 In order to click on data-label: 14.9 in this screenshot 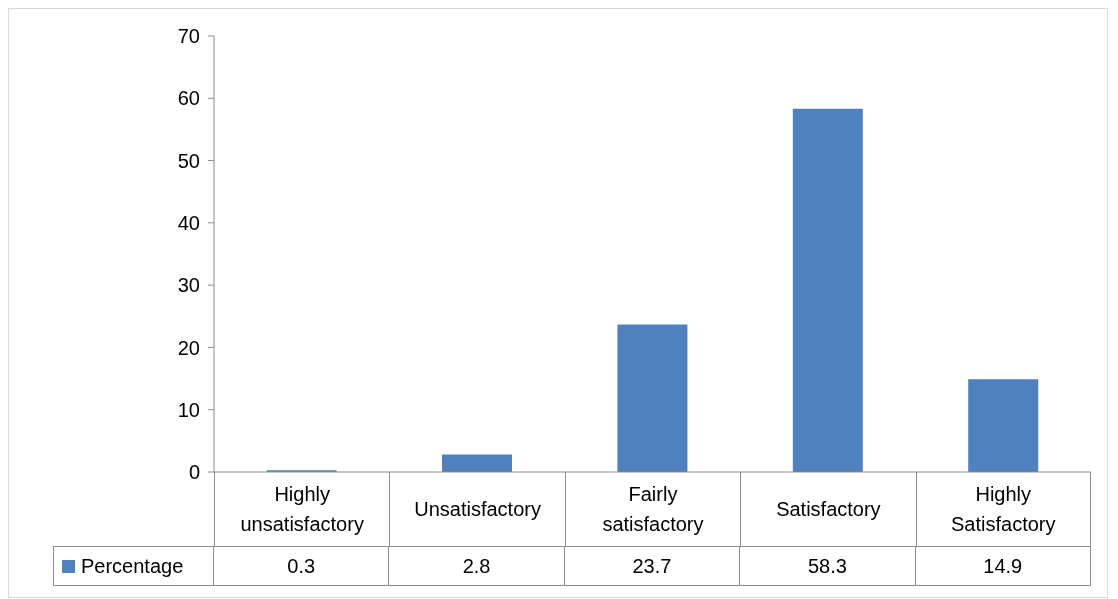, I will do `click(1003, 566)`.